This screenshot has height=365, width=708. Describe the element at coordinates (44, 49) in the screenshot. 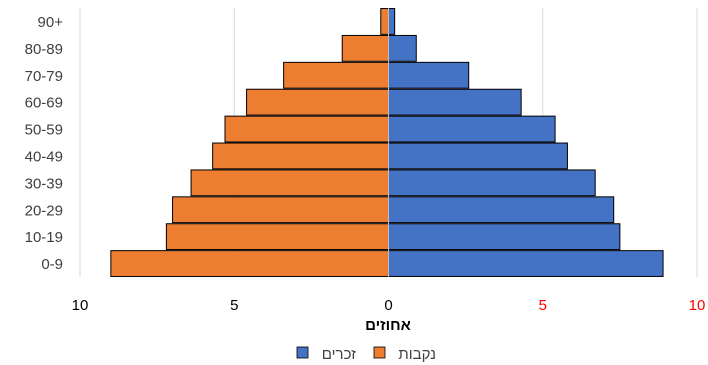

I see `y-tick-label: 80-89` at that location.